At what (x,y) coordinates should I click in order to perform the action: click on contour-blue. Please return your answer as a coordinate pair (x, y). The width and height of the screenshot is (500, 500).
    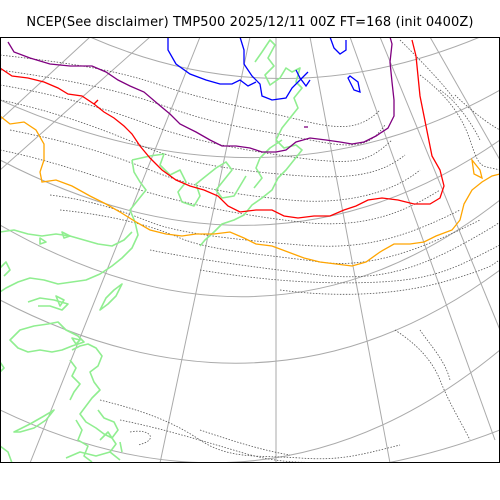
    Looking at the image, I should click on (264, 69).